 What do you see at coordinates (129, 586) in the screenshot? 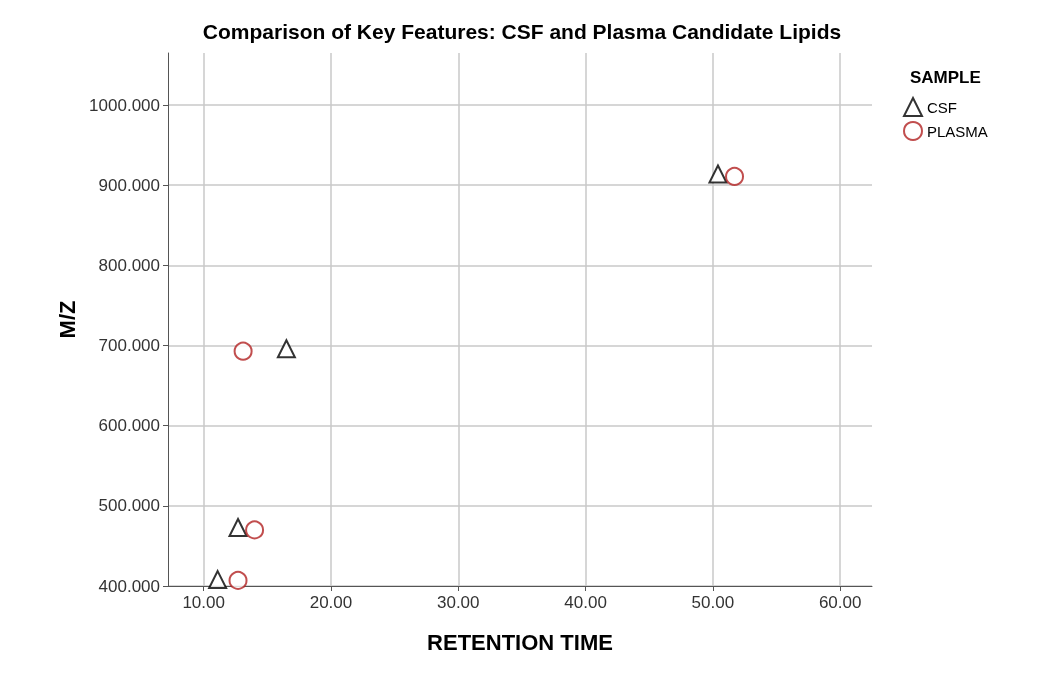
I see `y-tick-label: 400.000` at bounding box center [129, 586].